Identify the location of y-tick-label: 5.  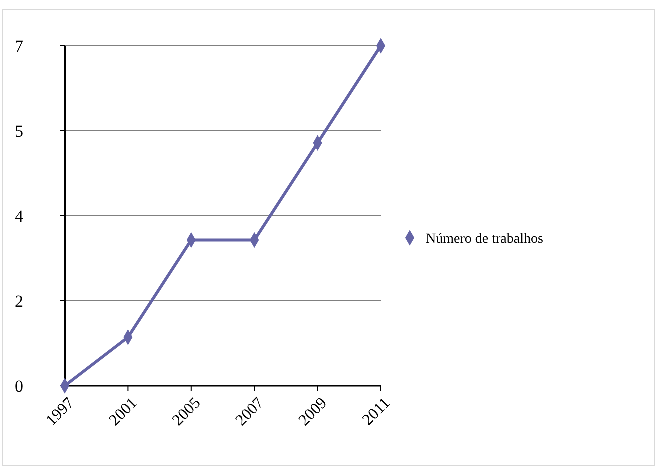
(19, 131).